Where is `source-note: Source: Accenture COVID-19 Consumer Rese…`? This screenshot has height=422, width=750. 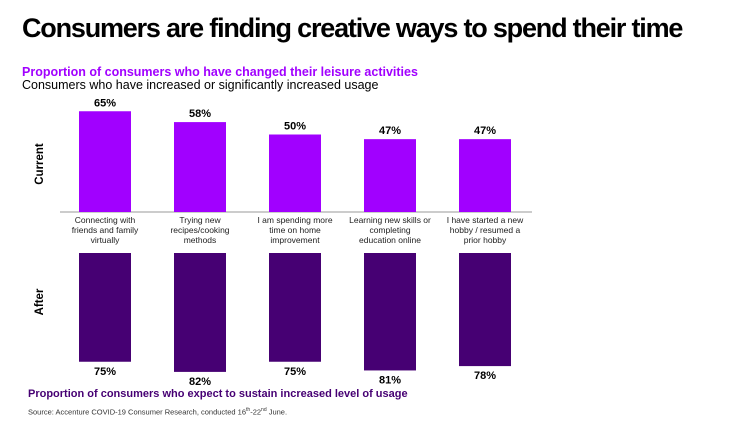
source-note: Source: Accenture COVID-19 Consumer Rese… is located at coordinates (158, 412).